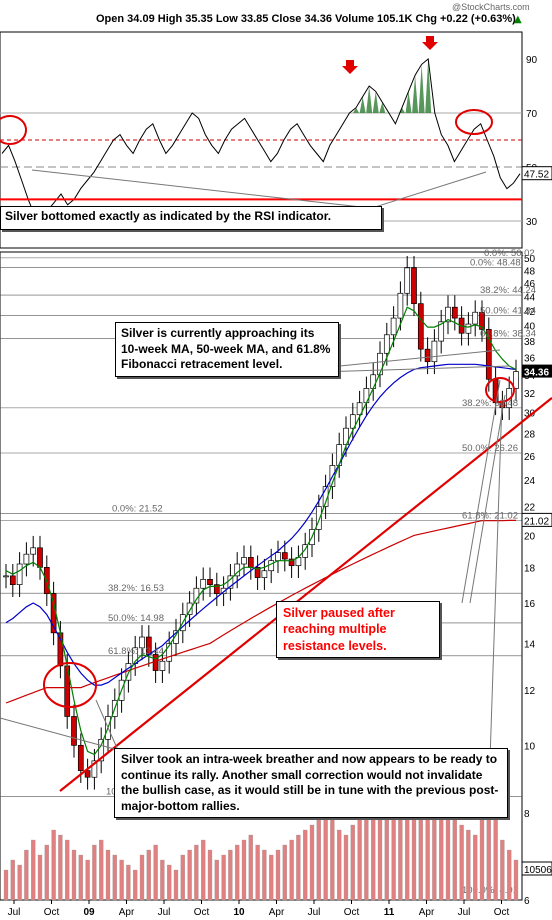 The image size is (552, 920). Describe the element at coordinates (508, 333) in the screenshot. I see `fib-label: 61.8%: 38.34` at that location.